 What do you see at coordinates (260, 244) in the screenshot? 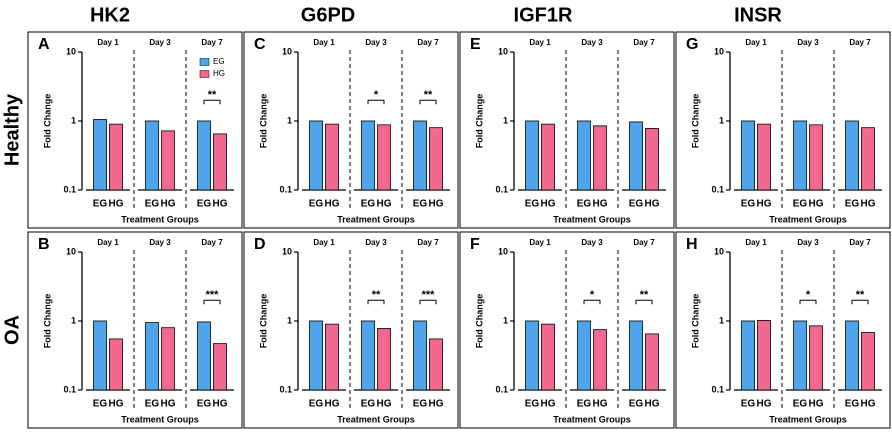
I see `panel-letter: D` at bounding box center [260, 244].